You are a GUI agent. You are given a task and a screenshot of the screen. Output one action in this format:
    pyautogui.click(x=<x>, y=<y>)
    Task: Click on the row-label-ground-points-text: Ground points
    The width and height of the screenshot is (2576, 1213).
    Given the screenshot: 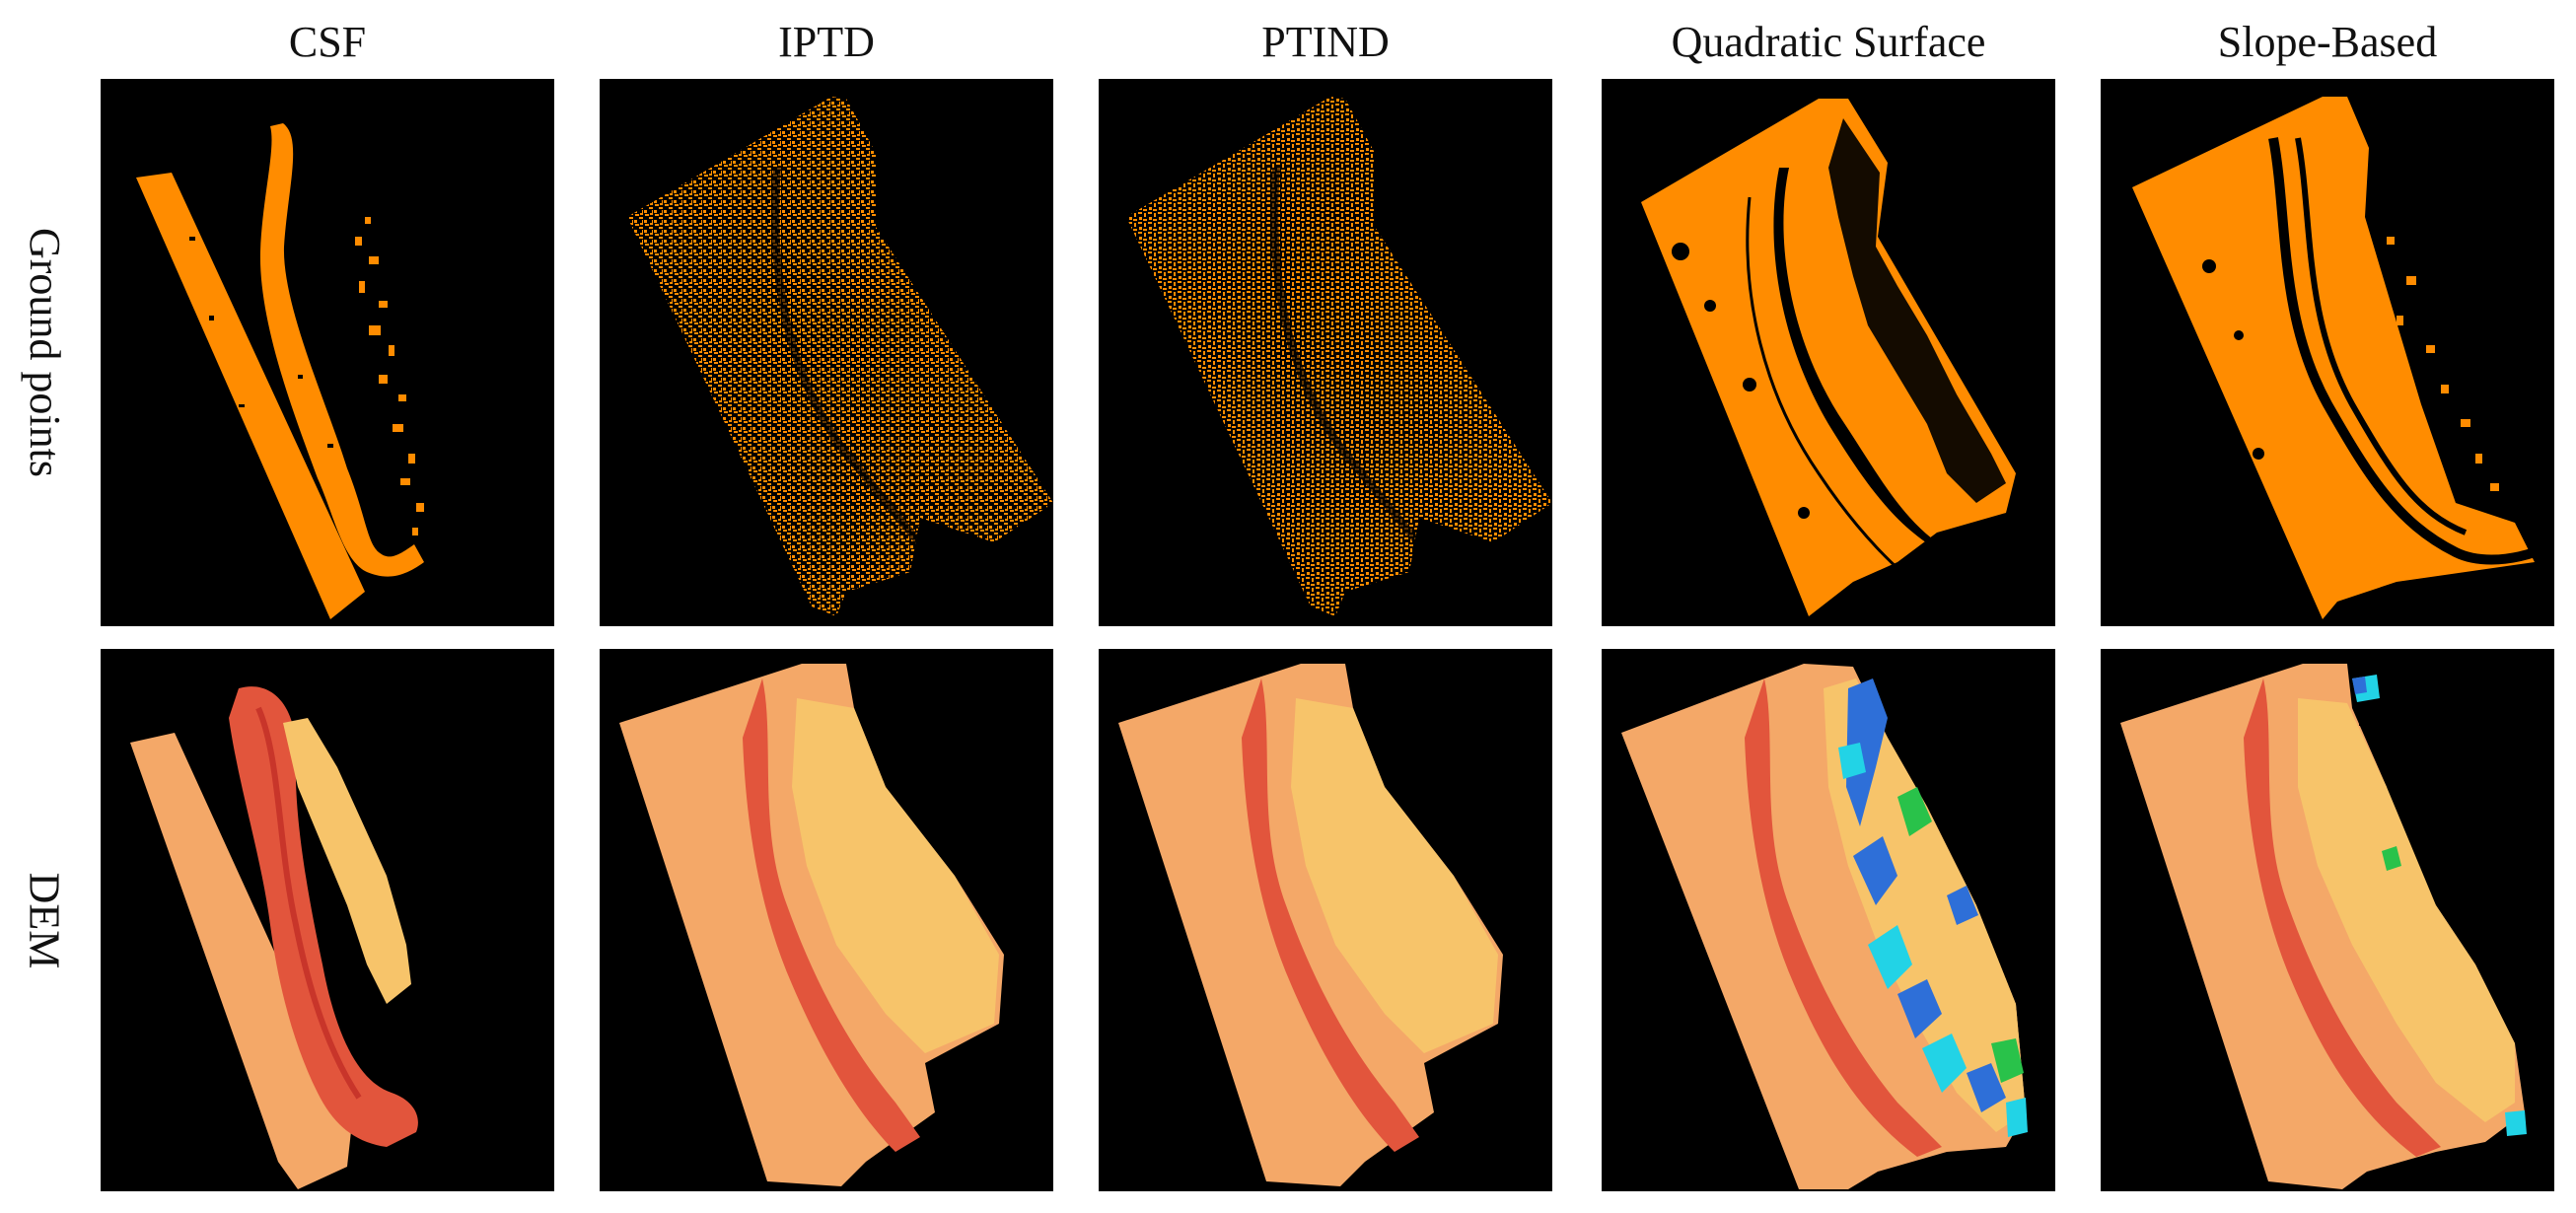 What is the action you would take?
    pyautogui.click(x=44, y=352)
    